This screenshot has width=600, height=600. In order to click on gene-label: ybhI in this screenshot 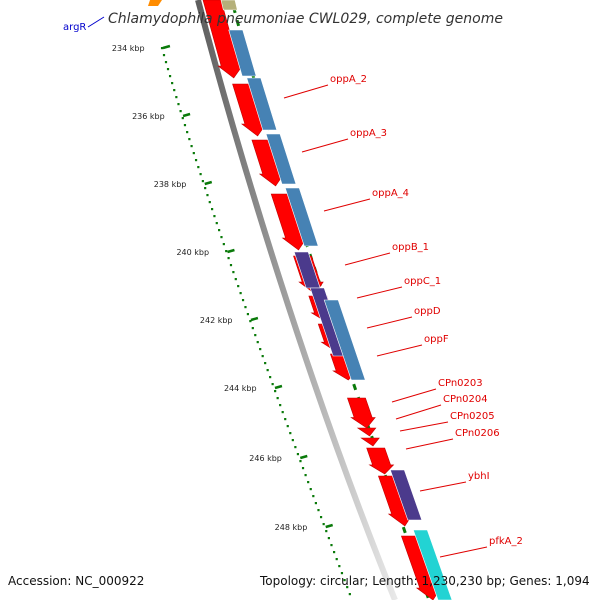, I will do `click(479, 476)`.